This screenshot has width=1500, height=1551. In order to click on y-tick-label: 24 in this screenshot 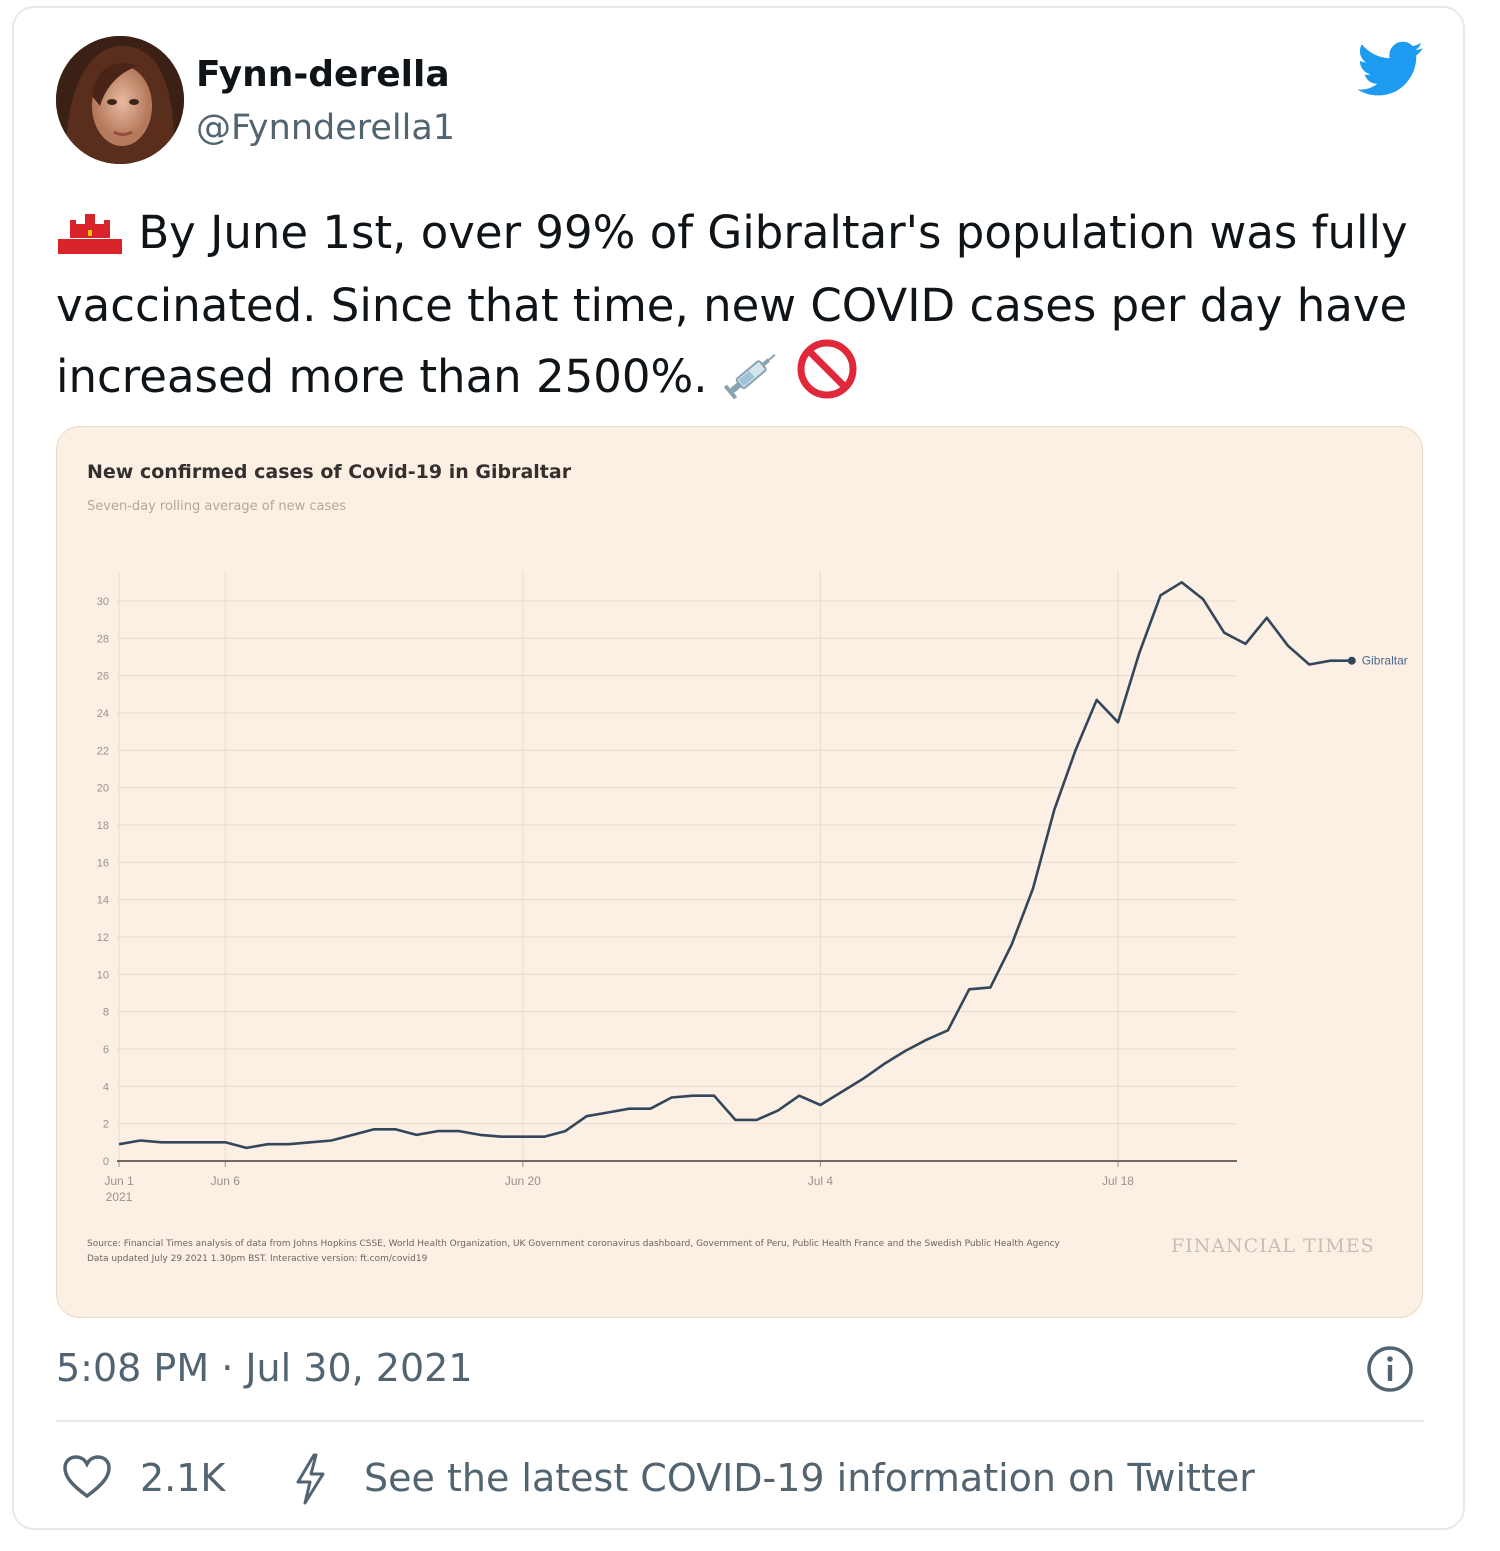, I will do `click(103, 714)`.